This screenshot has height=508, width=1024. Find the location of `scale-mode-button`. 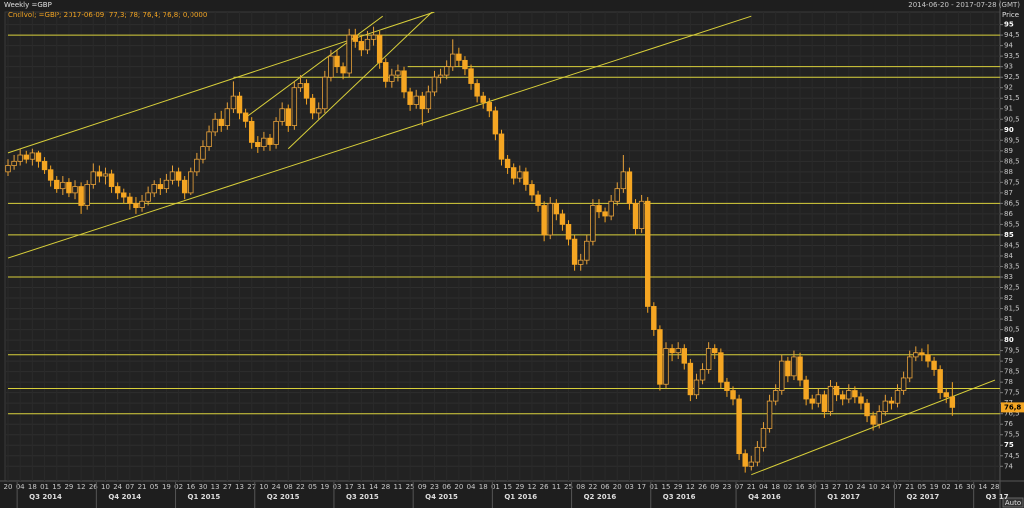

scale-mode-button is located at coordinates (1013, 502).